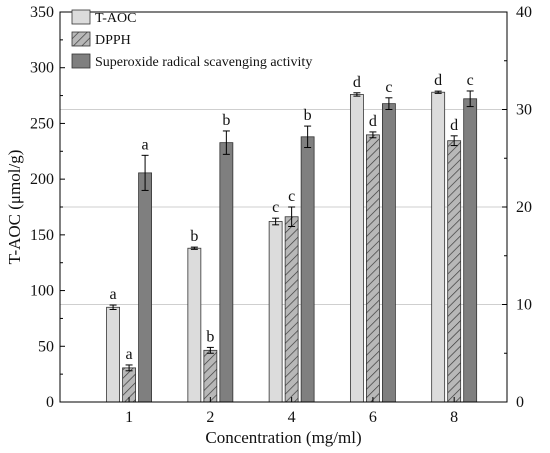 The height and width of the screenshot is (453, 550). I want to click on x-tick-label: 2, so click(210, 417).